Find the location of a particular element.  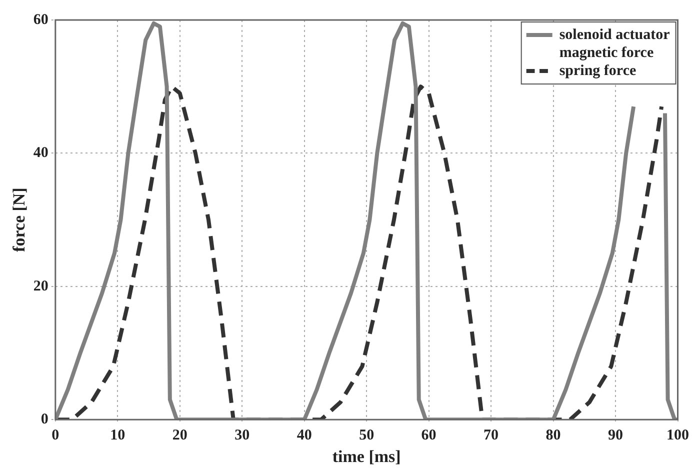

x-tick-label: 90 is located at coordinates (616, 435).